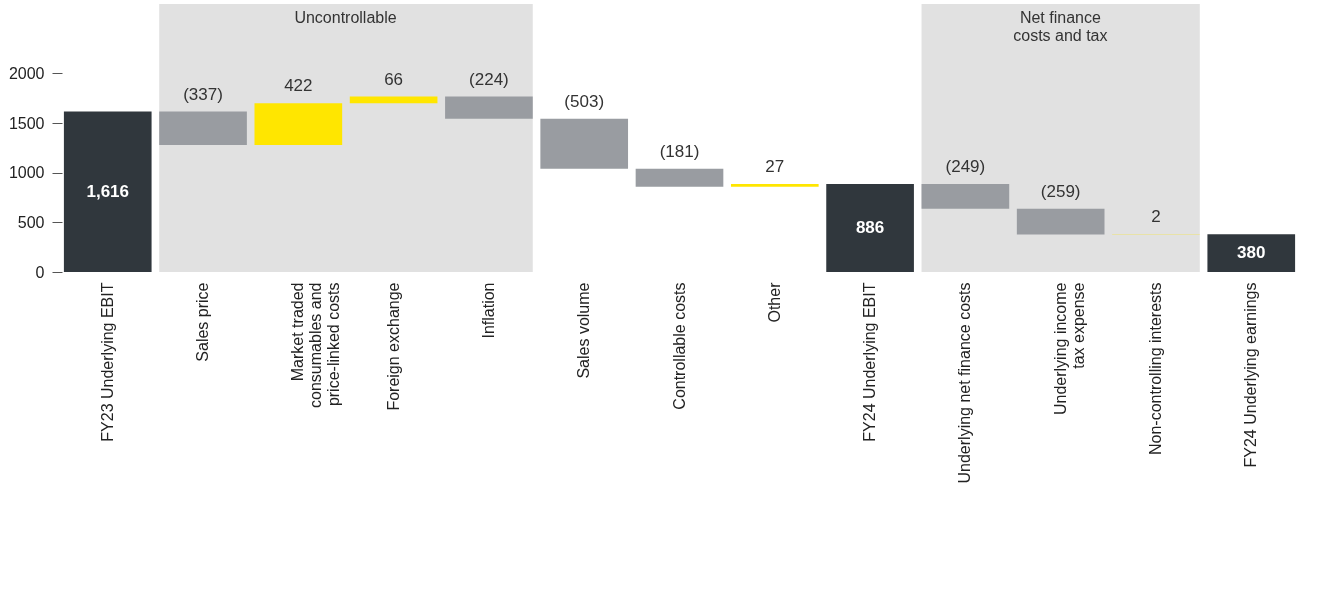 The image size is (1341, 597). Describe the element at coordinates (316, 345) in the screenshot. I see `x-tick-label: Market traded consumables and price-linked costs` at that location.